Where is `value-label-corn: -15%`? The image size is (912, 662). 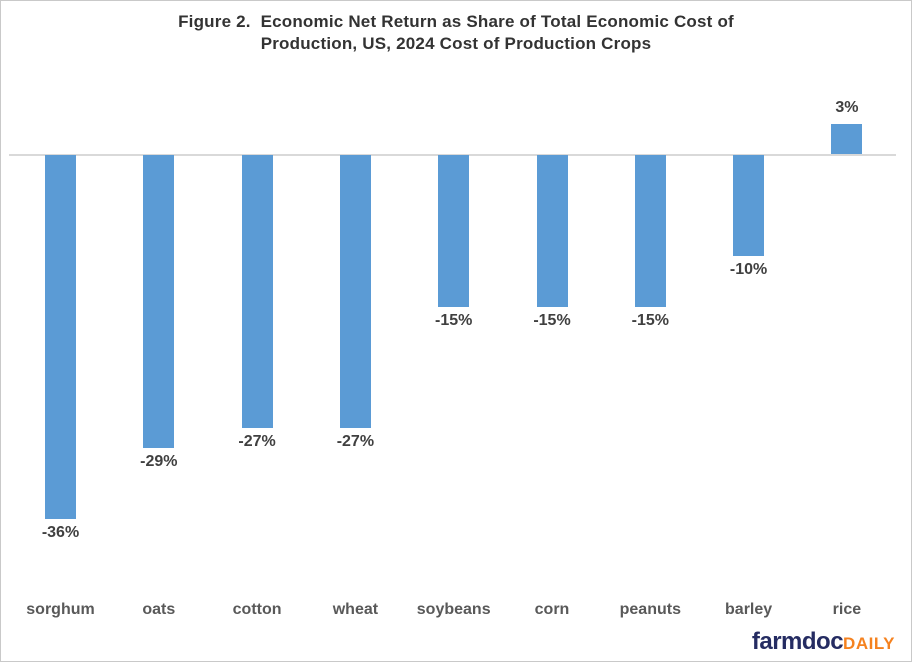
value-label-corn: -15% is located at coordinates (552, 320).